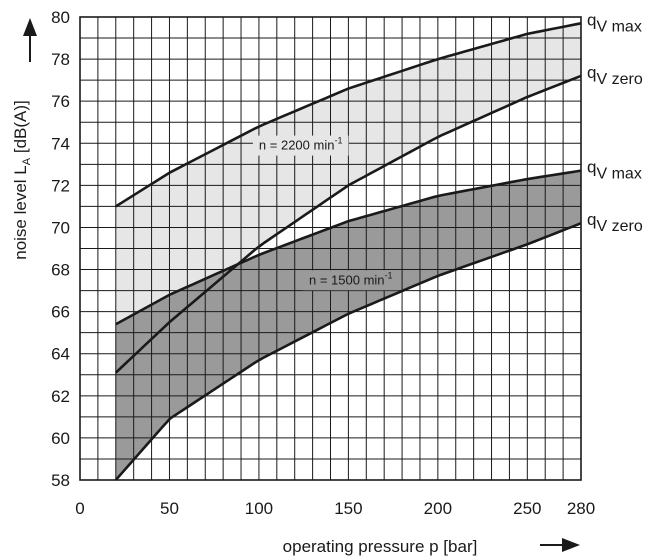 The height and width of the screenshot is (560, 652). I want to click on y-tick-label: 74, so click(60, 143).